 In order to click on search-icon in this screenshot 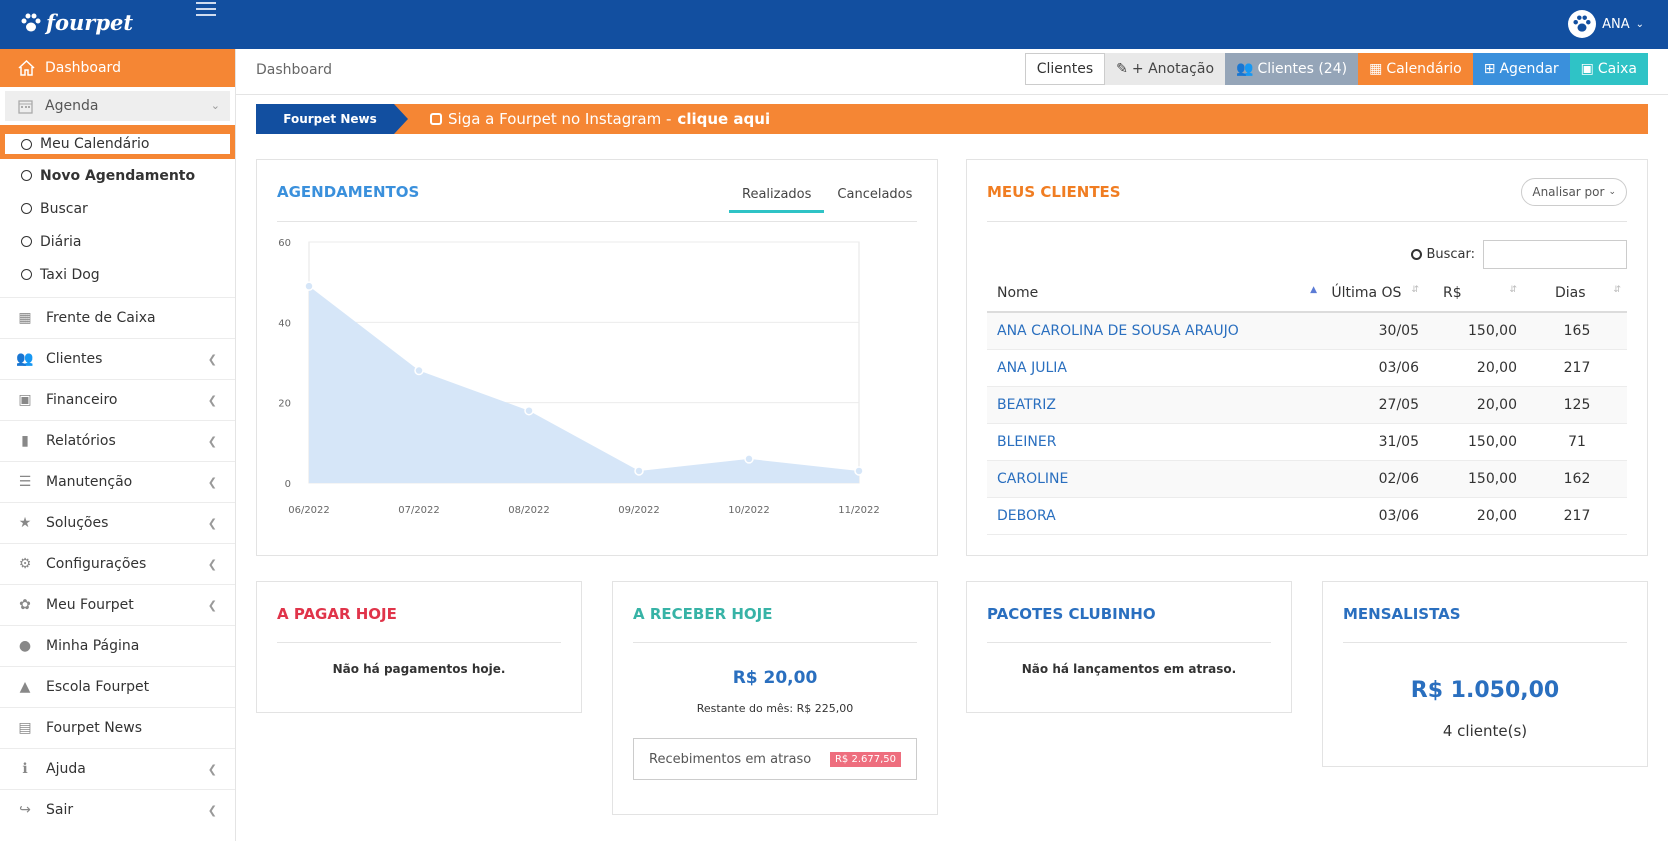, I will do `click(1417, 254)`.